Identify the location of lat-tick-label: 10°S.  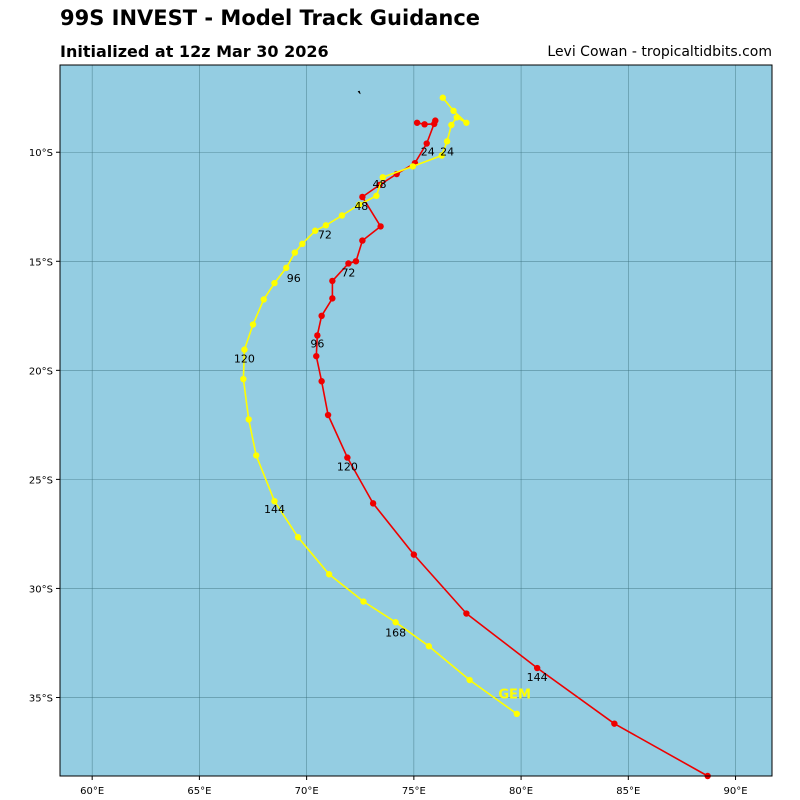
(41, 153).